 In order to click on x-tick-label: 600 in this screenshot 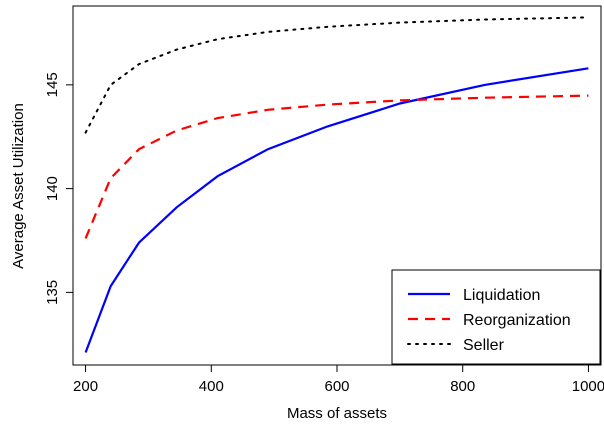, I will do `click(336, 386)`.